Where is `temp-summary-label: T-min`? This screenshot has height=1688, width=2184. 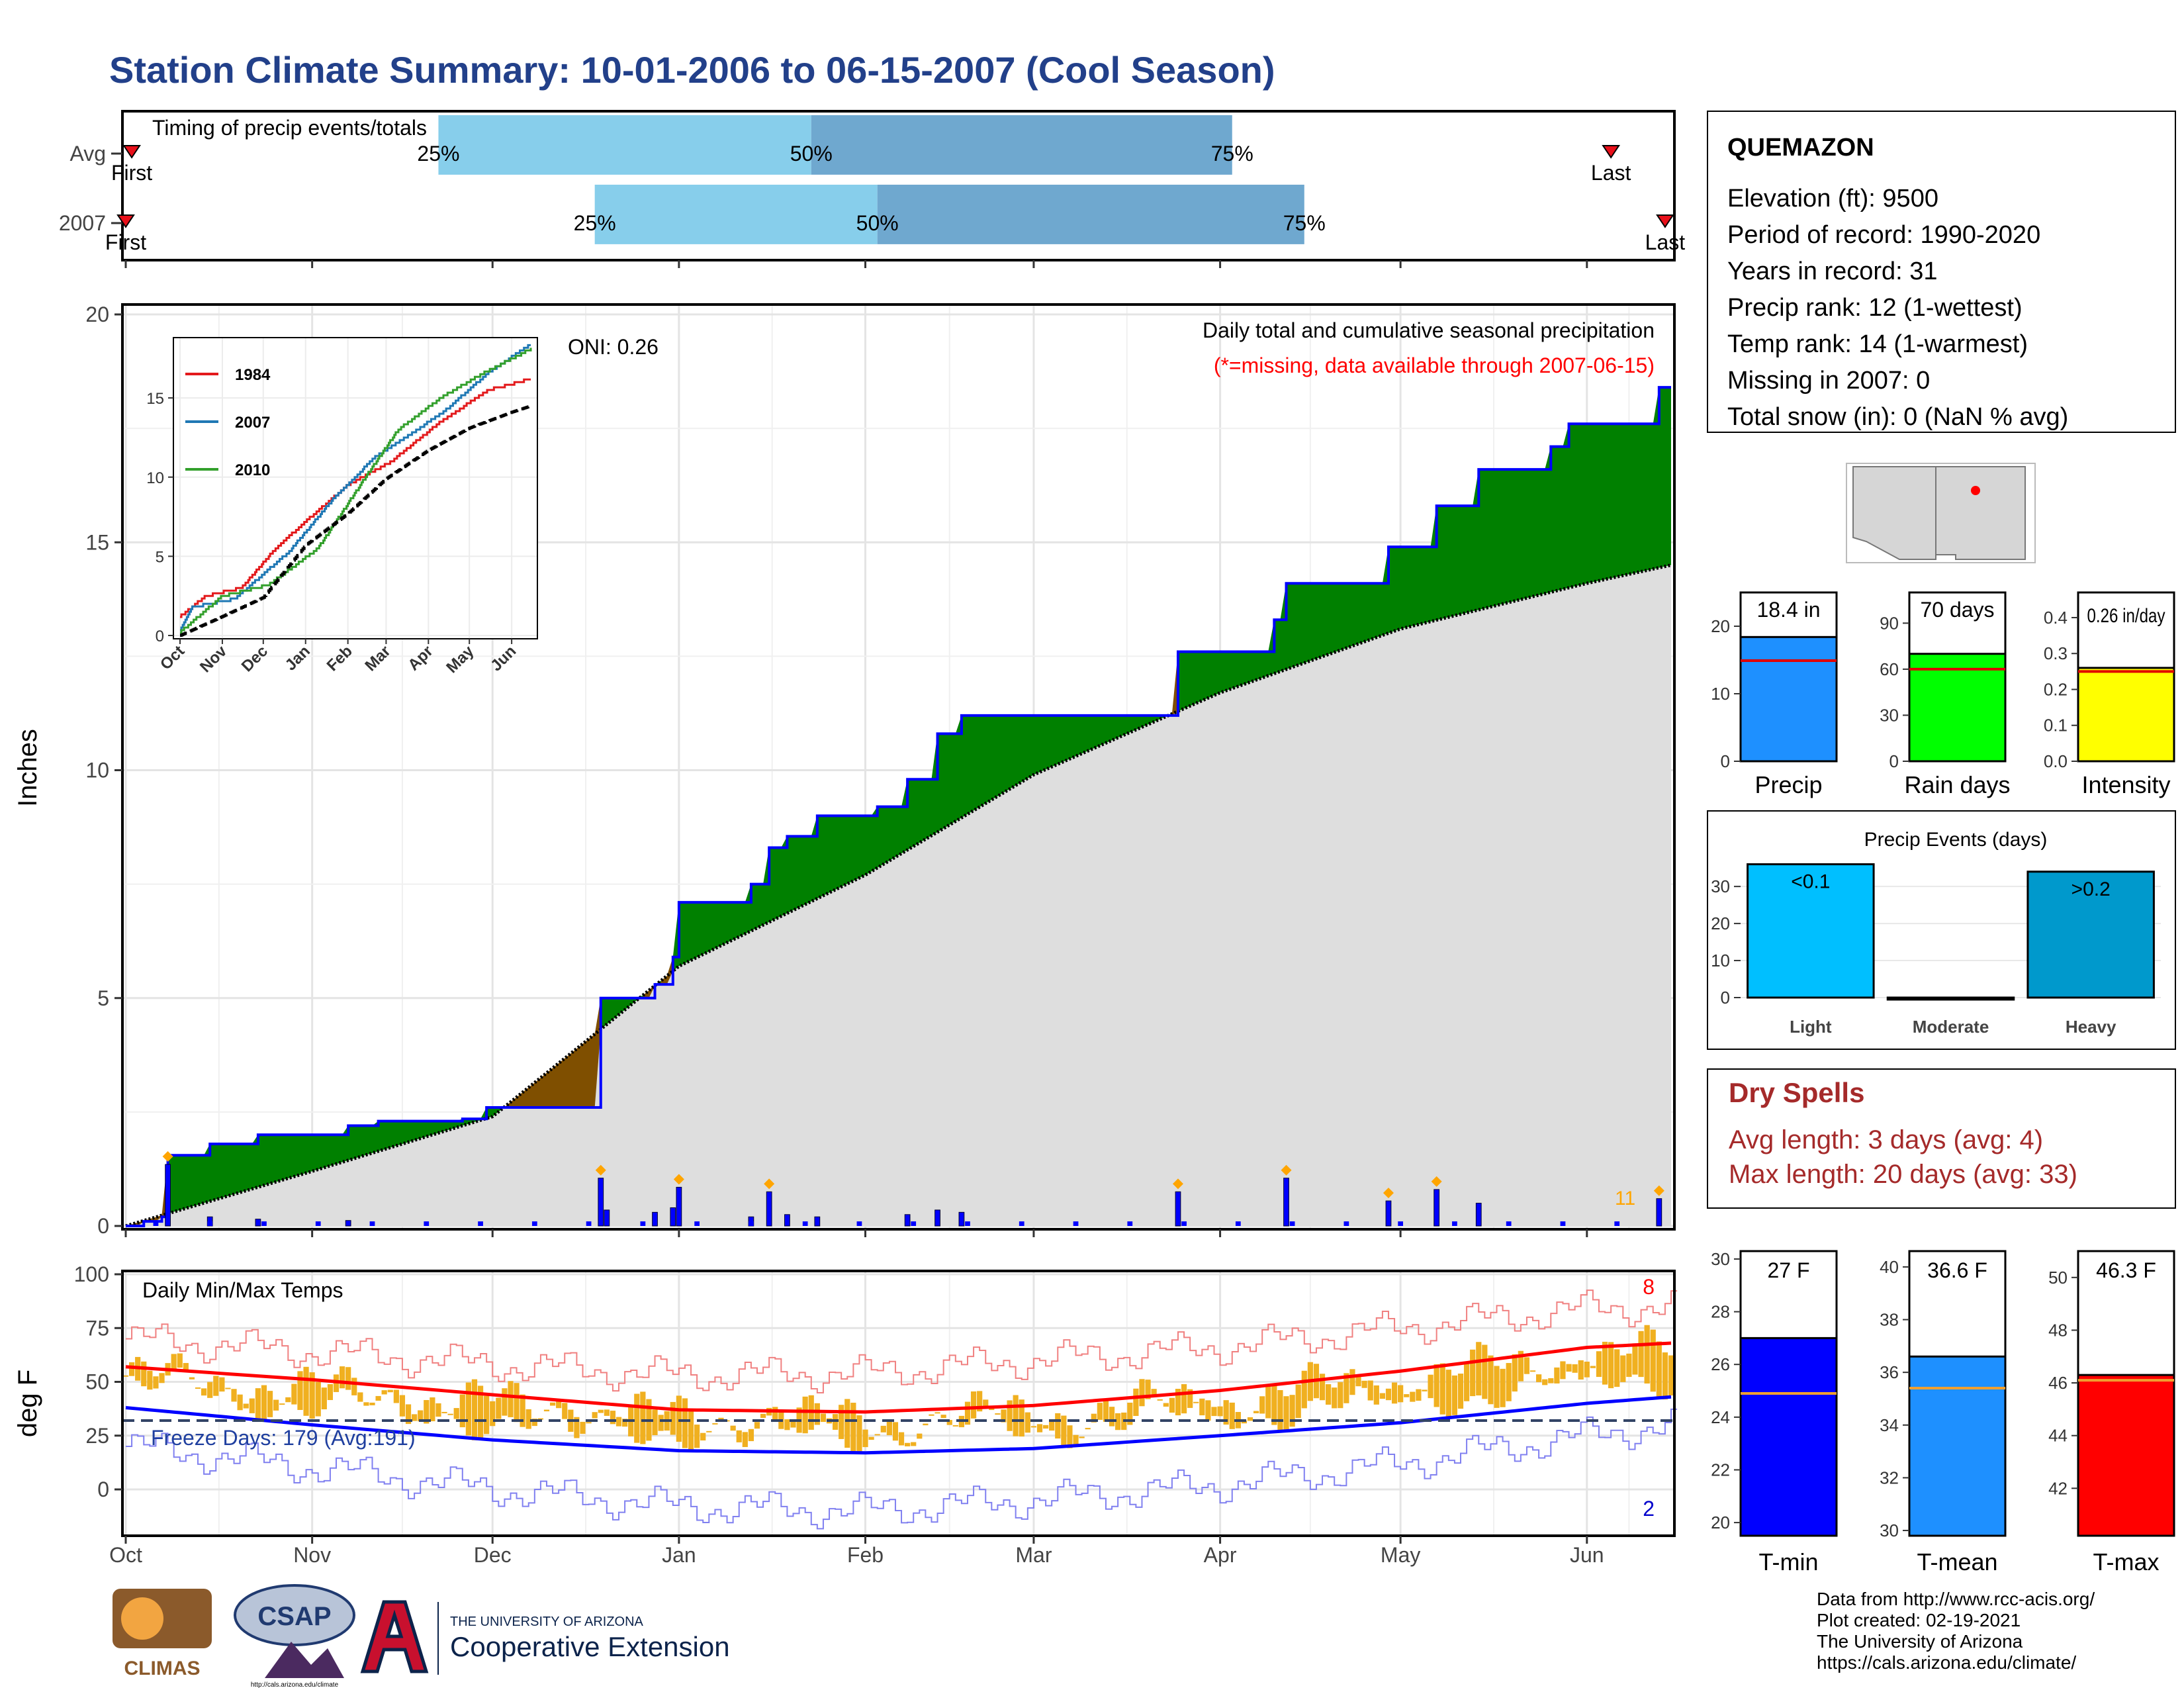 temp-summary-label: T-min is located at coordinates (1789, 1561).